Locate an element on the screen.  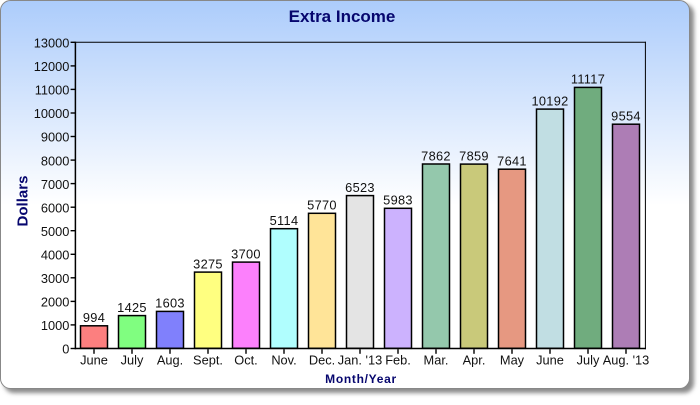
svg-text: Jan. '13 is located at coordinates (360, 359).